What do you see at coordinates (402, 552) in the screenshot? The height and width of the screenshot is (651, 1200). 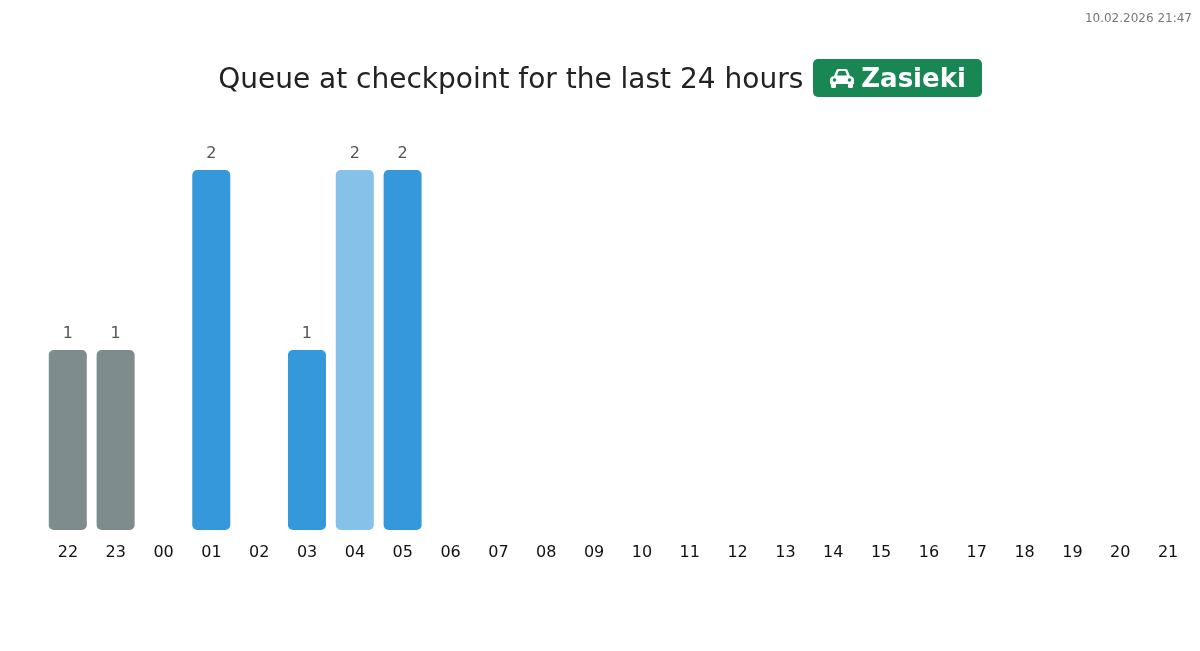 I see `x-tick-label: 05` at bounding box center [402, 552].